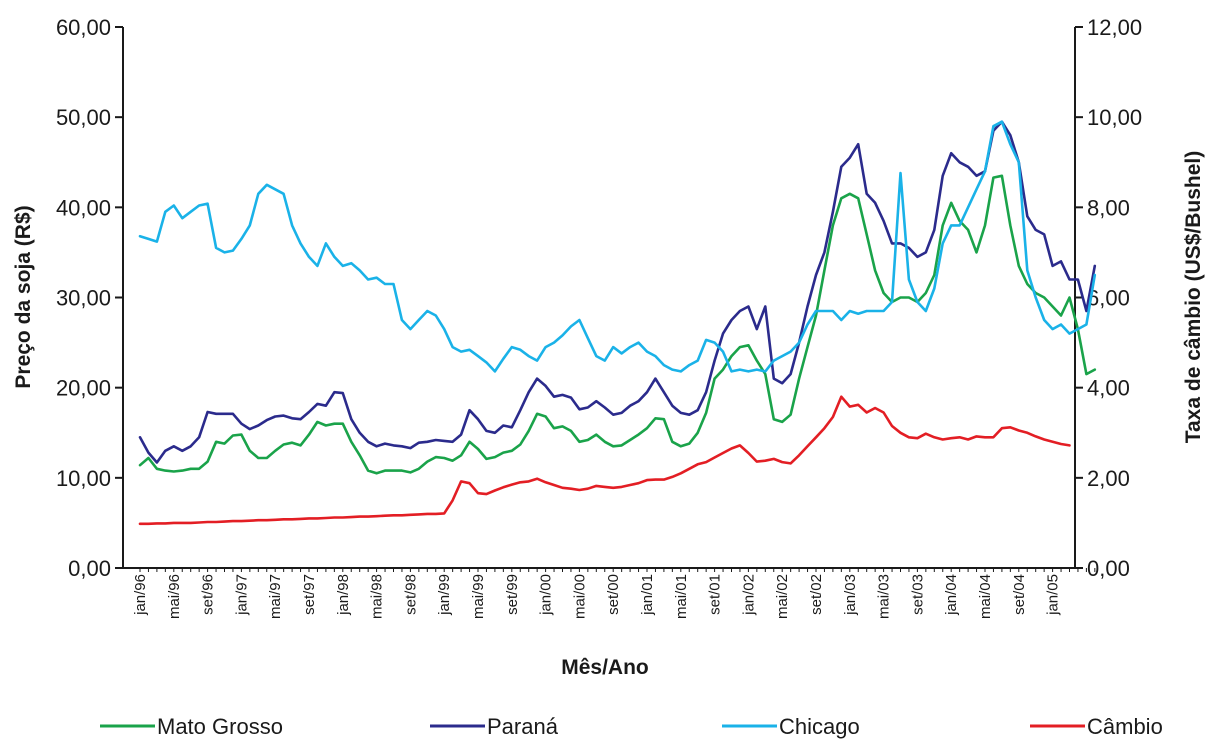  Describe the element at coordinates (309, 594) in the screenshot. I see `x-tick-label: set/97` at that location.